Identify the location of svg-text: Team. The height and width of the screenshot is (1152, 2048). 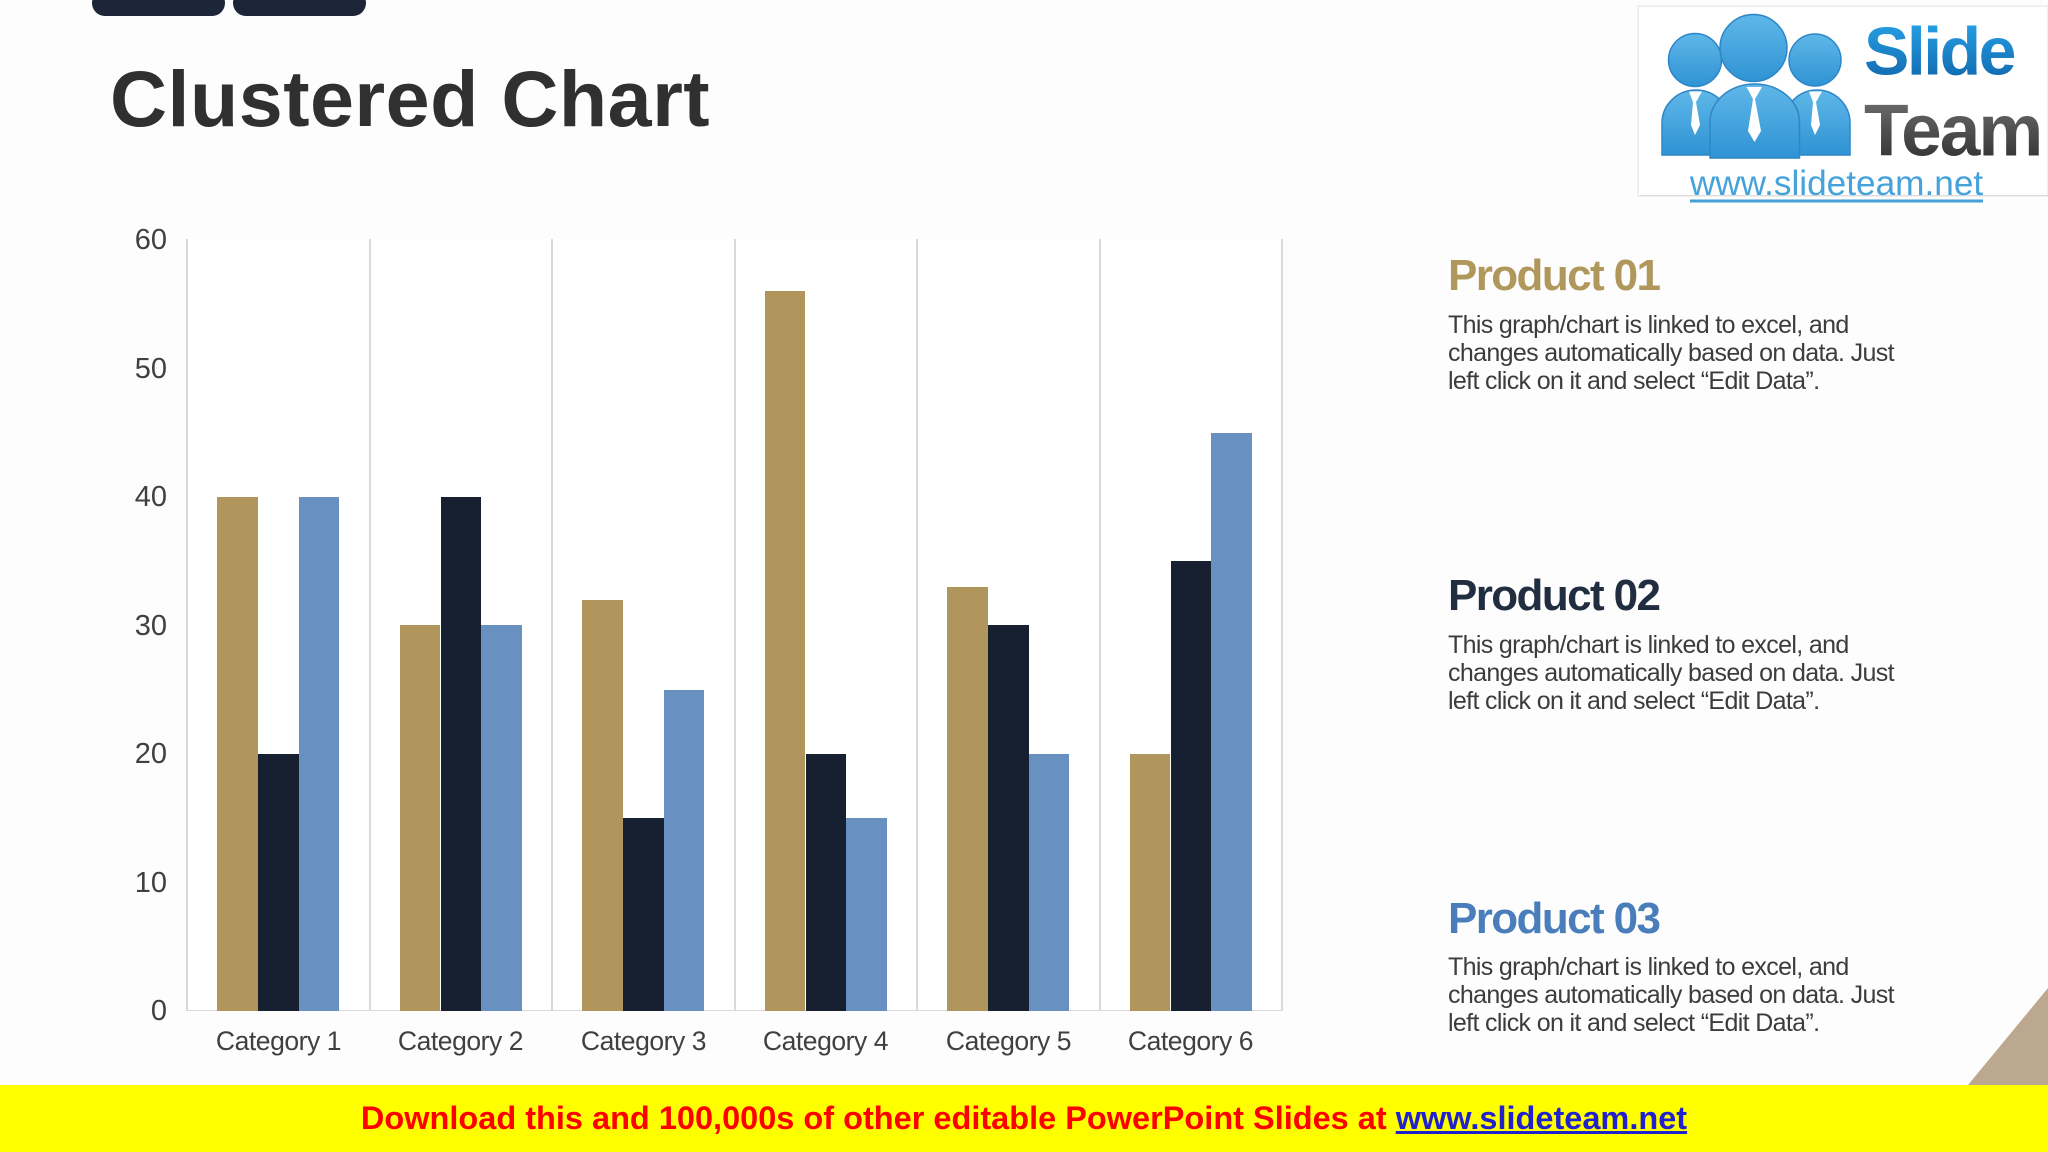
(1952, 131).